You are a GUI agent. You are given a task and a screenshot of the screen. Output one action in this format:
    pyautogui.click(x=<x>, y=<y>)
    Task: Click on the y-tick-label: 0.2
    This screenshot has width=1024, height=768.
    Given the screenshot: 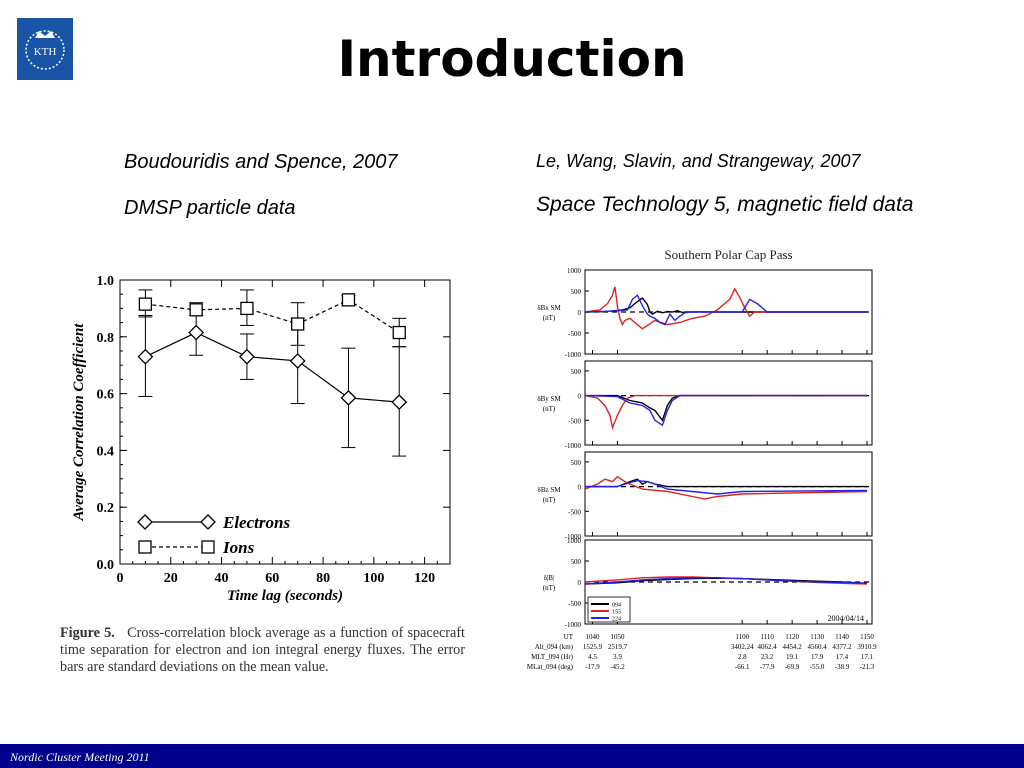 What is the action you would take?
    pyautogui.click(x=106, y=508)
    